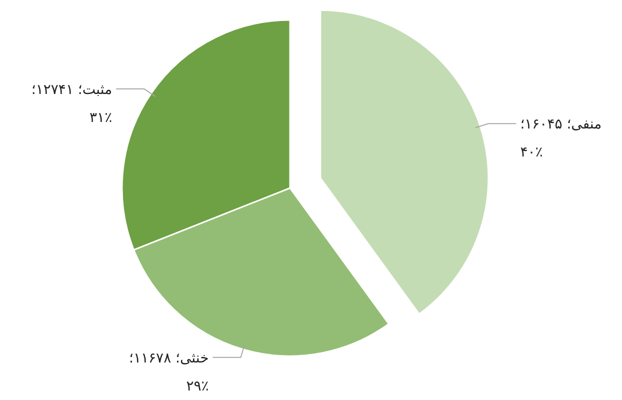 This screenshot has width=622, height=400. What do you see at coordinates (561, 138) in the screenshot?
I see `slice-label: منفی؛ ۱۶۰۴۵؛ ۴۰٪` at bounding box center [561, 138].